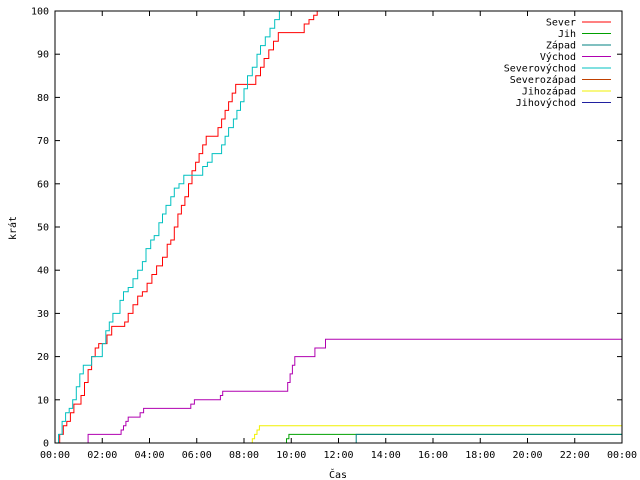 This screenshot has height=480, width=640. I want to click on x-axis-label: Čas, so click(338, 474).